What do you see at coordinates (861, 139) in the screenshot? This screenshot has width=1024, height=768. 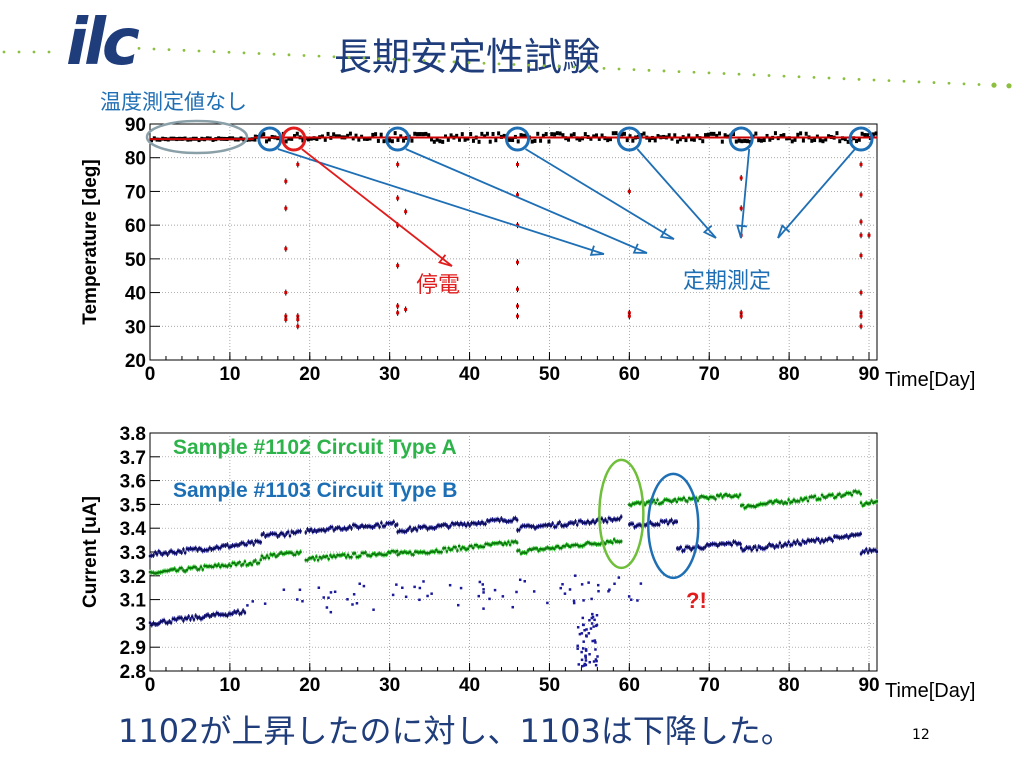 I see `periodic-circle` at bounding box center [861, 139].